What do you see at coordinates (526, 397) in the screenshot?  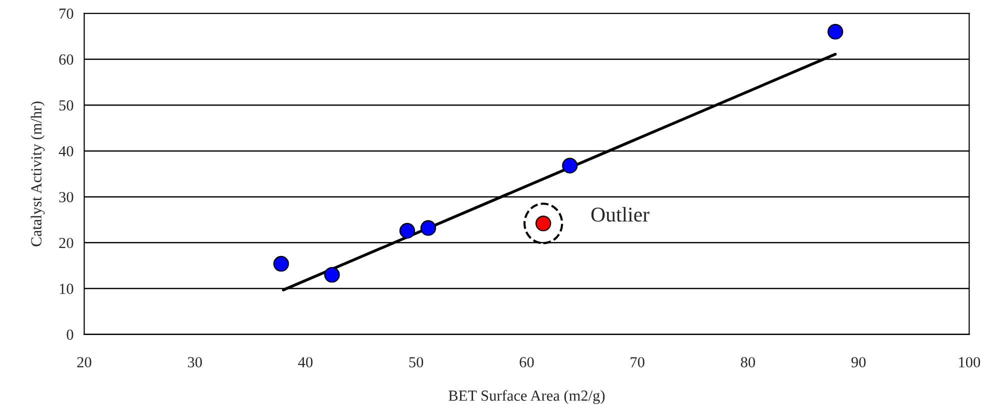 I see `x-axis-title: BET Surface Area (m2/g)` at bounding box center [526, 397].